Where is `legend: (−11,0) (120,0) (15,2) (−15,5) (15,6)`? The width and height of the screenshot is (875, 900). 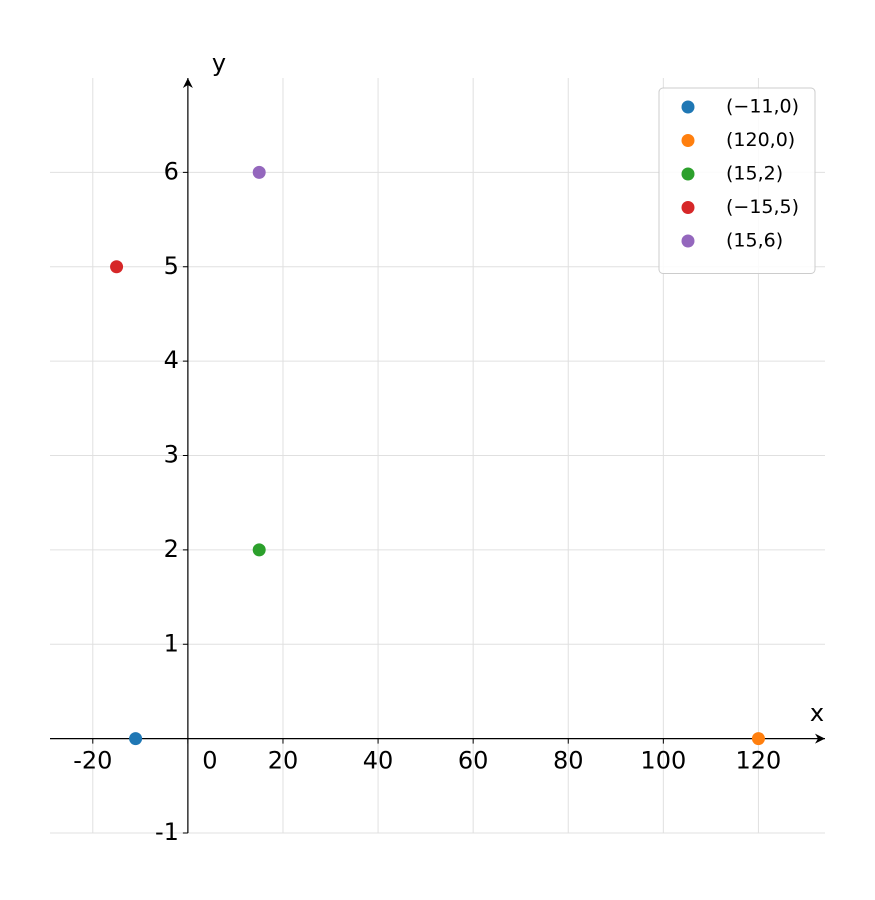 legend: (−11,0) (120,0) (15,2) (−15,5) (15,6) is located at coordinates (737, 180).